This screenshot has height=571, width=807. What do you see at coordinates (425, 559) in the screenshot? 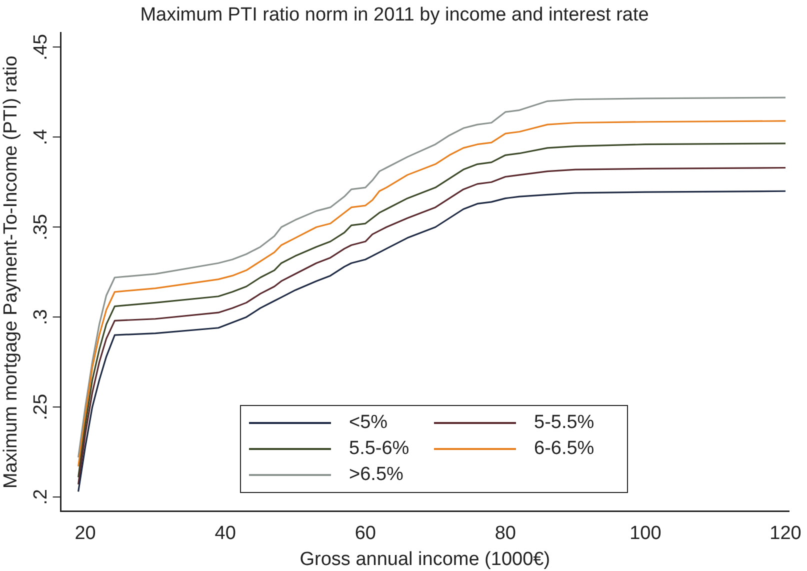
I see `x-axis-title: Gross annual income (1000€)` at bounding box center [425, 559].